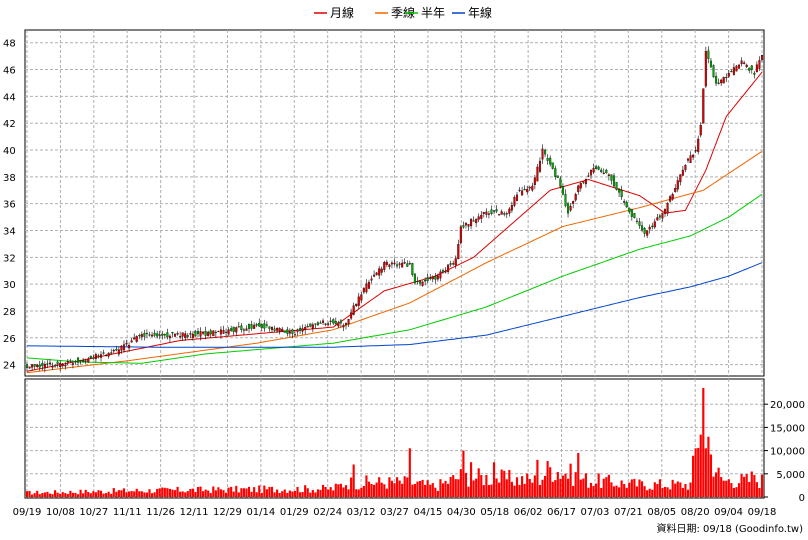 This screenshot has width=808, height=540. I want to click on price-tick-label-8: 40, so click(9, 151).